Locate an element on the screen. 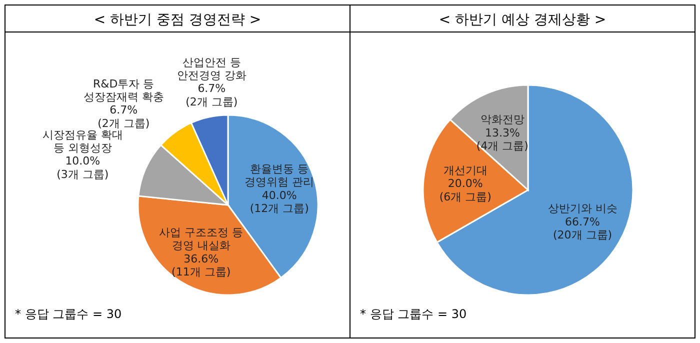 The width and height of the screenshot is (700, 343). data-label: 40.0% (12개 그룹) is located at coordinates (279, 201).